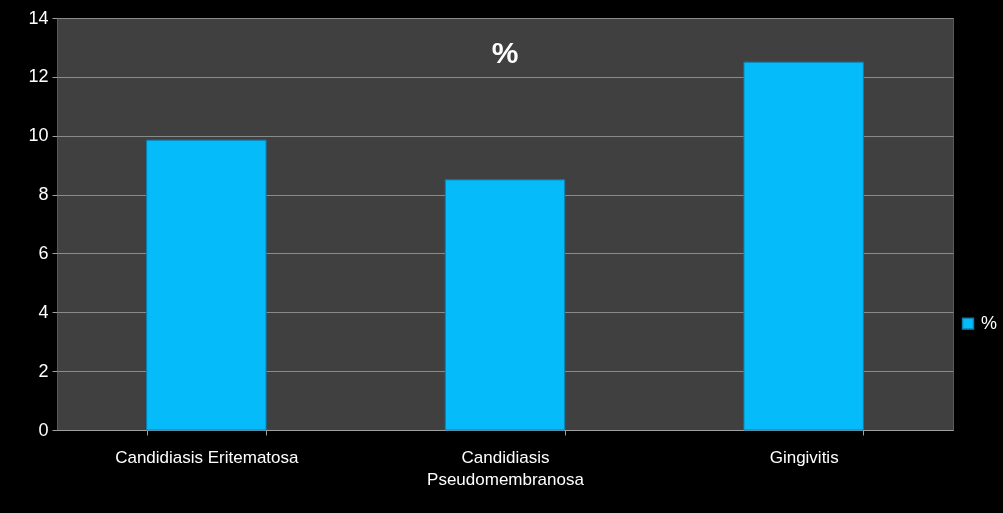  What do you see at coordinates (989, 322) in the screenshot?
I see `legend-label: %` at bounding box center [989, 322].